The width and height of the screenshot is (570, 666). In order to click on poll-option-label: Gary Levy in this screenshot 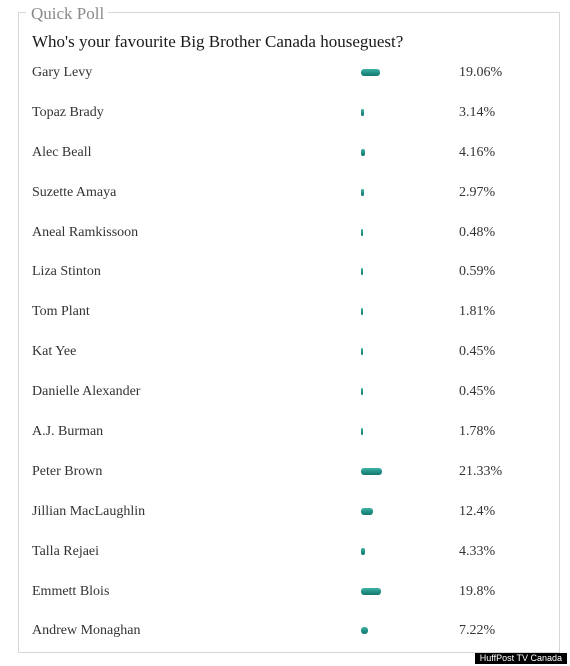, I will do `click(62, 72)`.